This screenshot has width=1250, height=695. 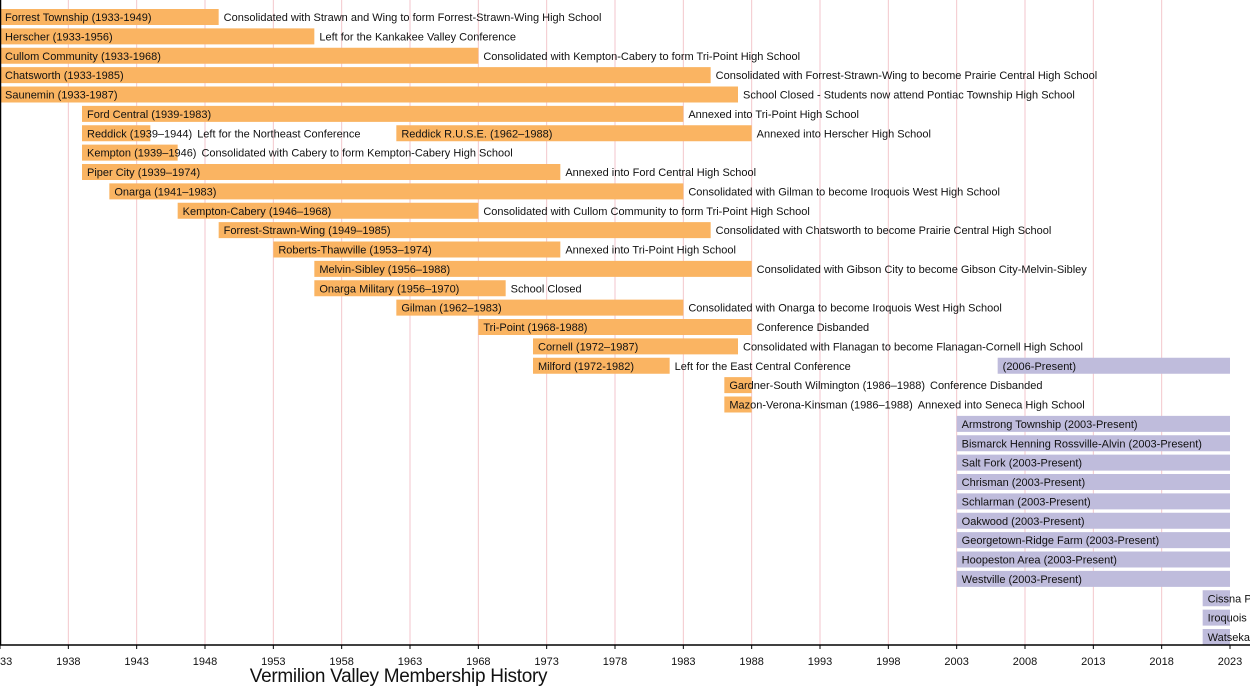 I want to click on bar-label: Kempton (1939–1946), so click(x=141, y=154).